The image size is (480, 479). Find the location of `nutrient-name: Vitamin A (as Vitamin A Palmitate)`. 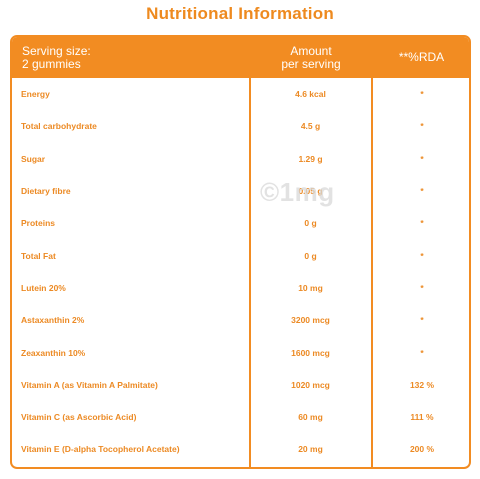

nutrient-name: Vitamin A (as Vitamin A Palmitate) is located at coordinates (89, 384).